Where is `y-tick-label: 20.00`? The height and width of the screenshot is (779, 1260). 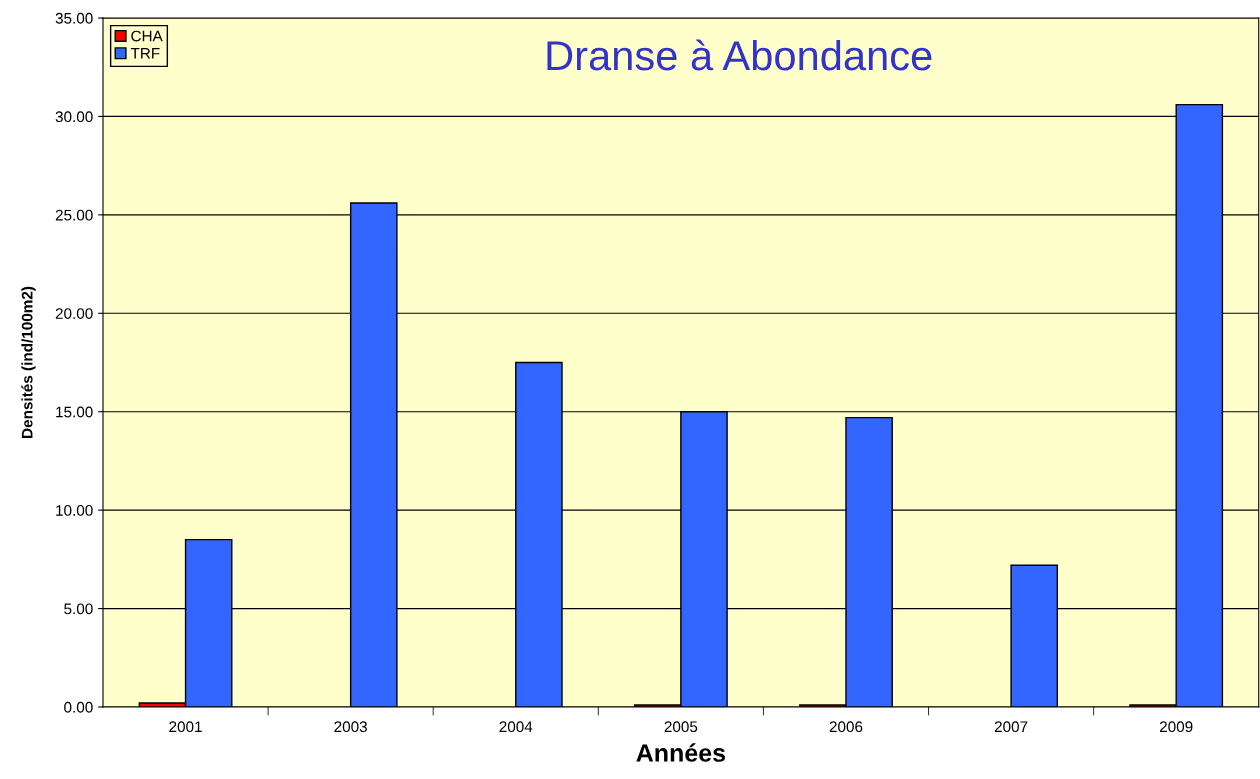 y-tick-label: 20.00 is located at coordinates (74, 313).